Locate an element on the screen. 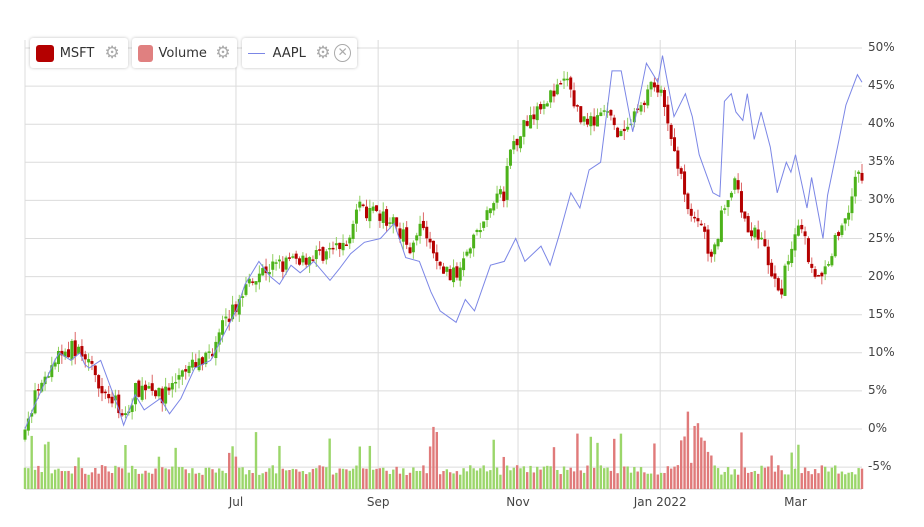 Image resolution: width=924 pixels, height=527 pixels. legend-label-volume: Volume is located at coordinates (182, 53).